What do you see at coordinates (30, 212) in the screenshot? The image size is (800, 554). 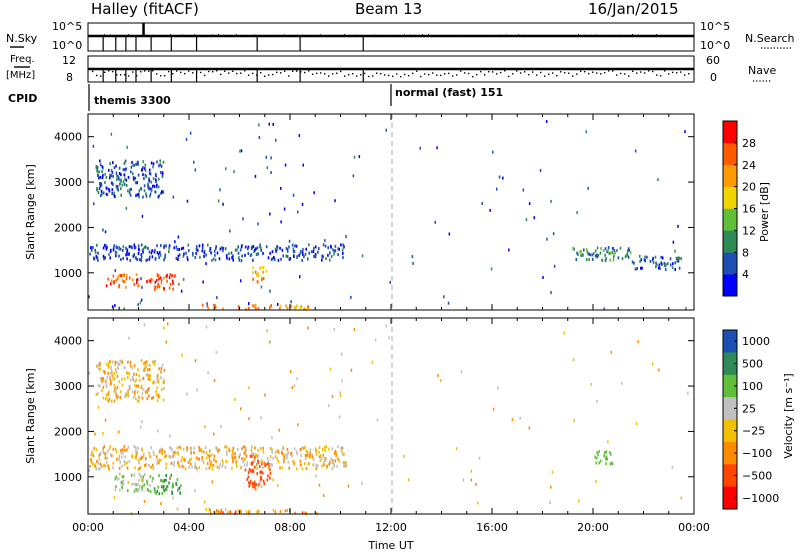 I see `power-ylabel: Slant Range [km]` at bounding box center [30, 212].